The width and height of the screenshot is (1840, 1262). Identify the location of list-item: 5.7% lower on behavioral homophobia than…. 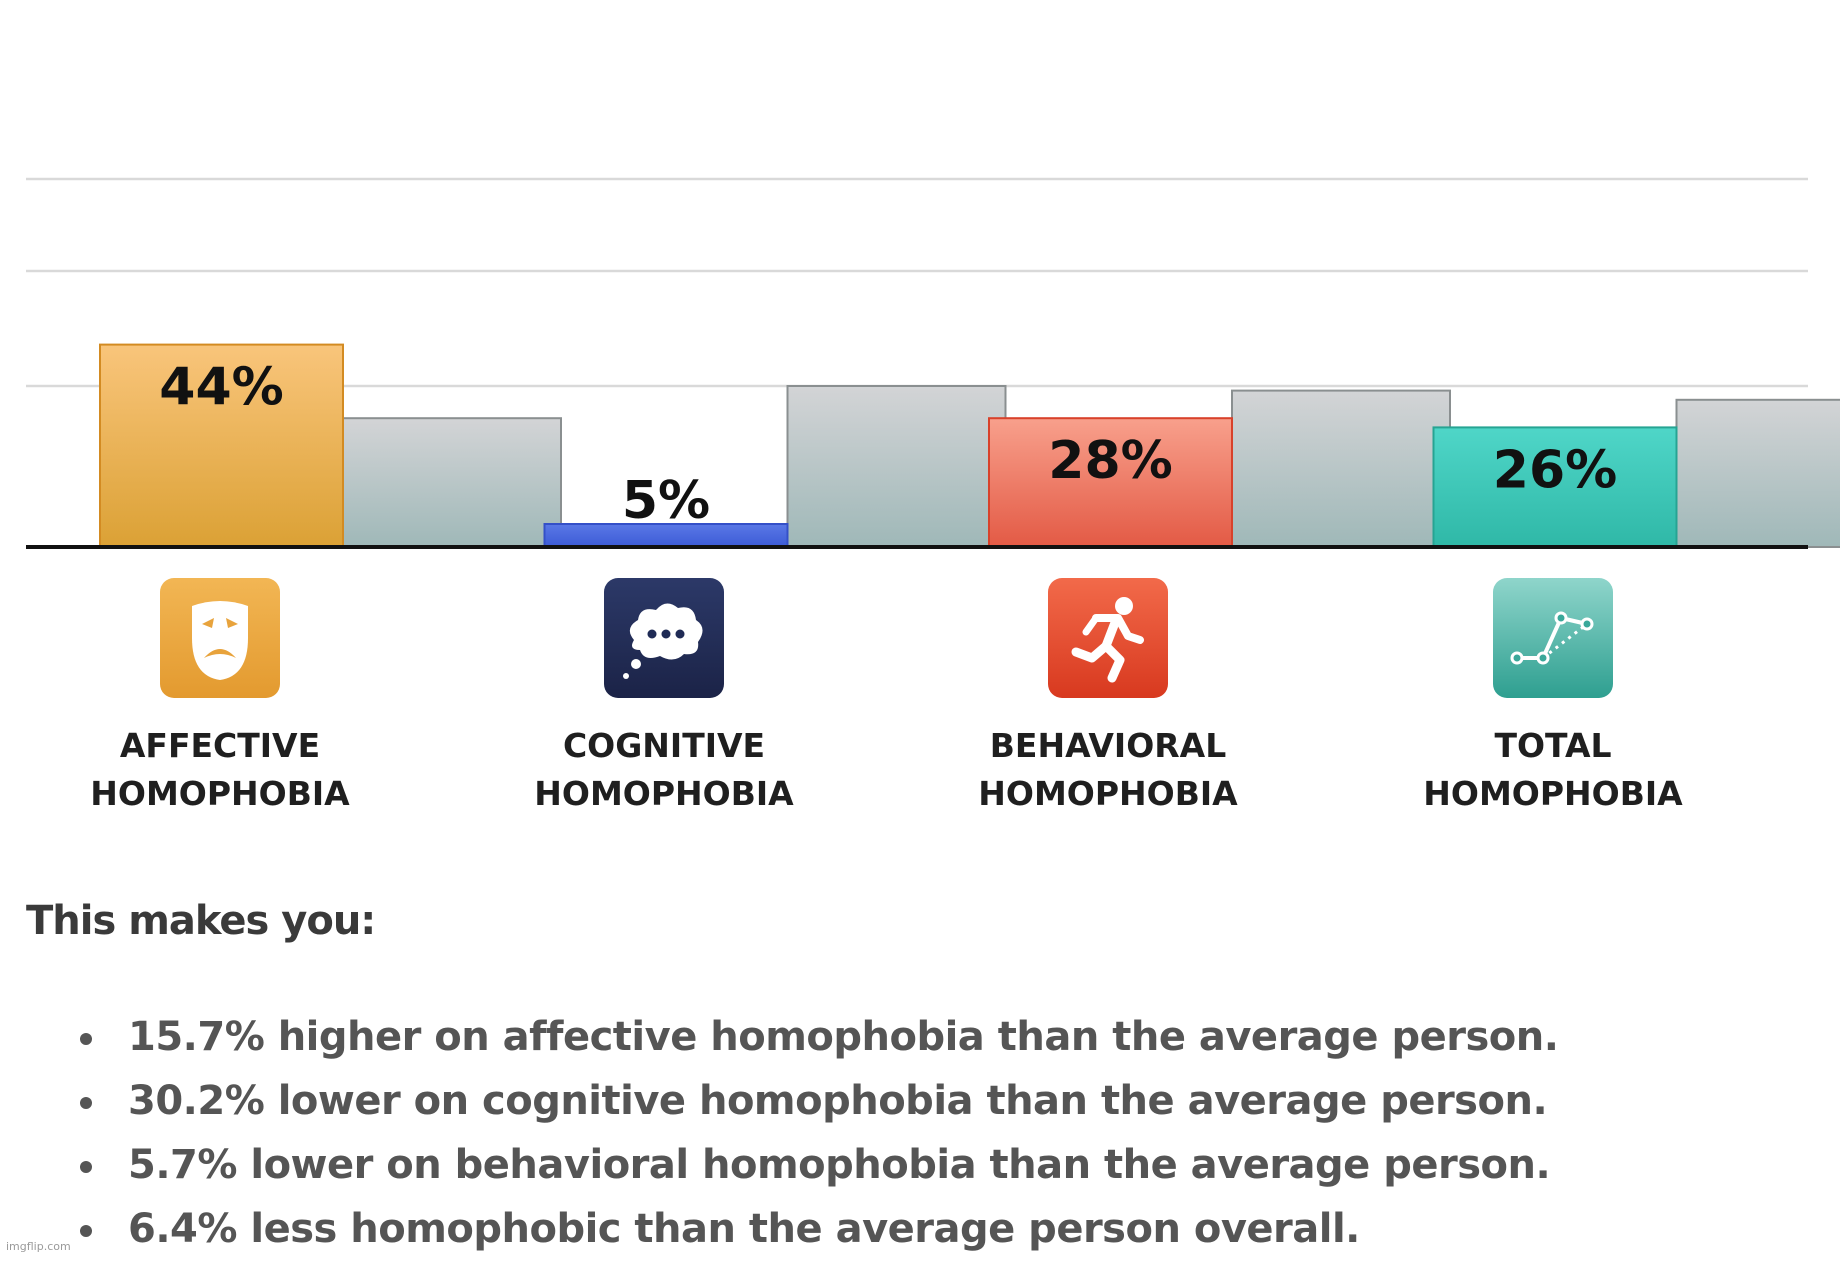
(815, 1166).